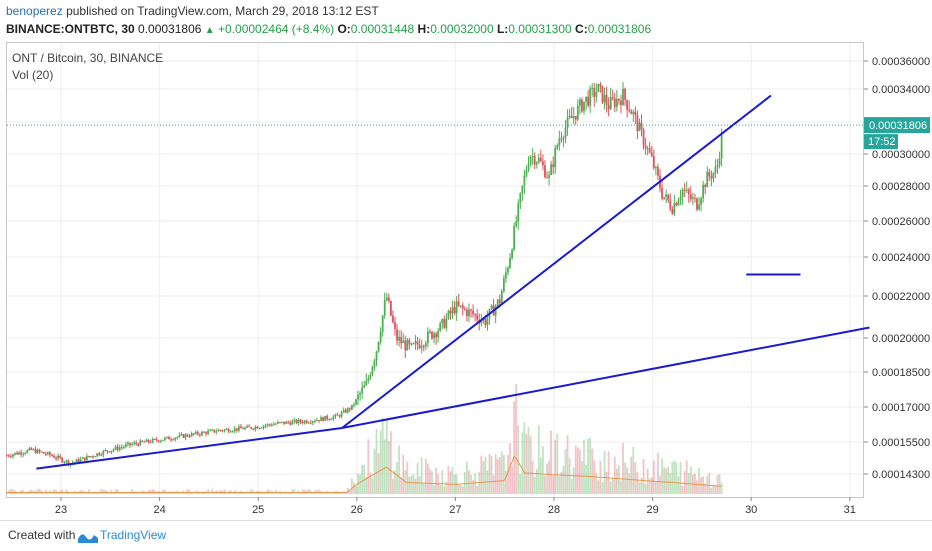  Describe the element at coordinates (42, 535) in the screenshot. I see `created-with-text: Created with` at that location.